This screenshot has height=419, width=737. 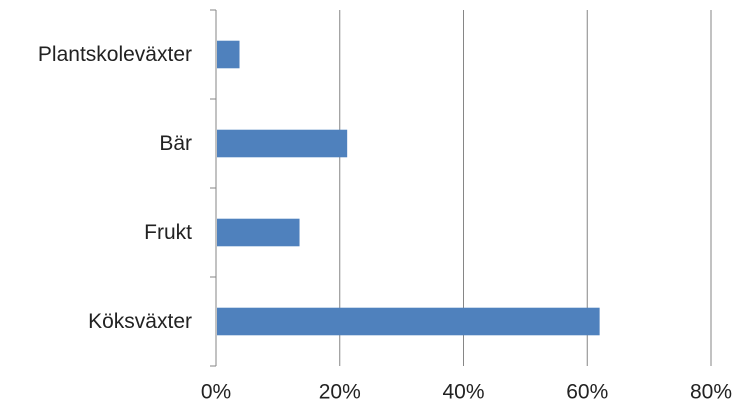 What do you see at coordinates (168, 232) in the screenshot?
I see `category-label: Frukt` at bounding box center [168, 232].